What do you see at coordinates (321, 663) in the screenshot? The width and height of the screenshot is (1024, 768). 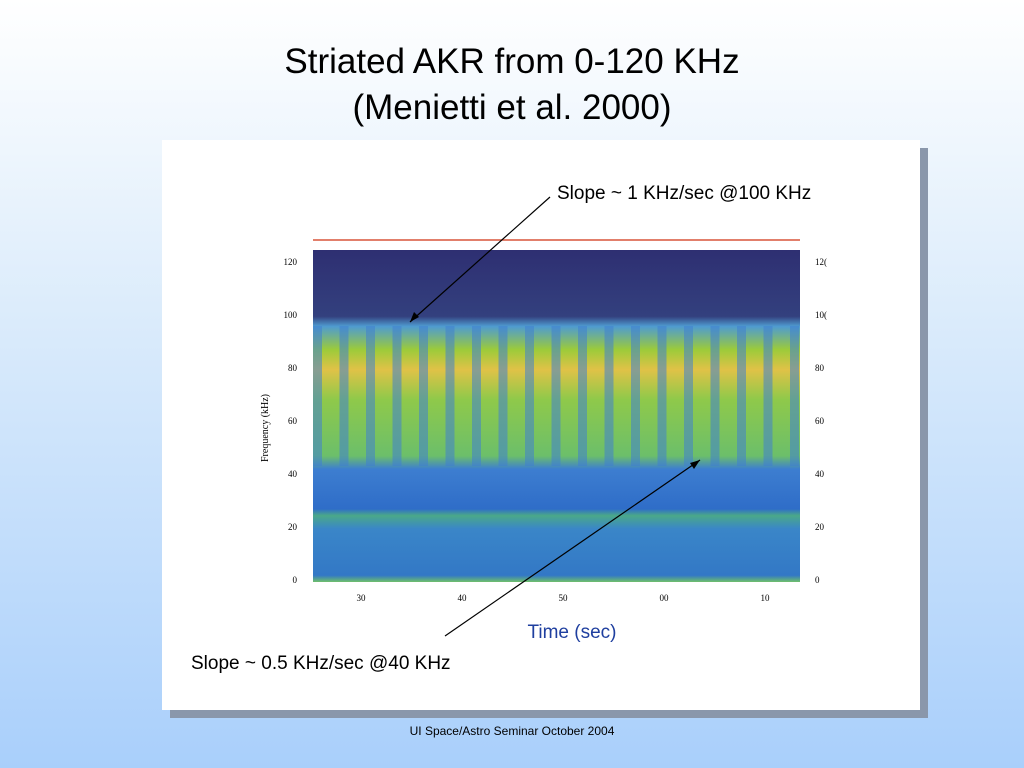 I see `annotation: Slope ~ 0.5 KHz/sec @40 KHz` at bounding box center [321, 663].